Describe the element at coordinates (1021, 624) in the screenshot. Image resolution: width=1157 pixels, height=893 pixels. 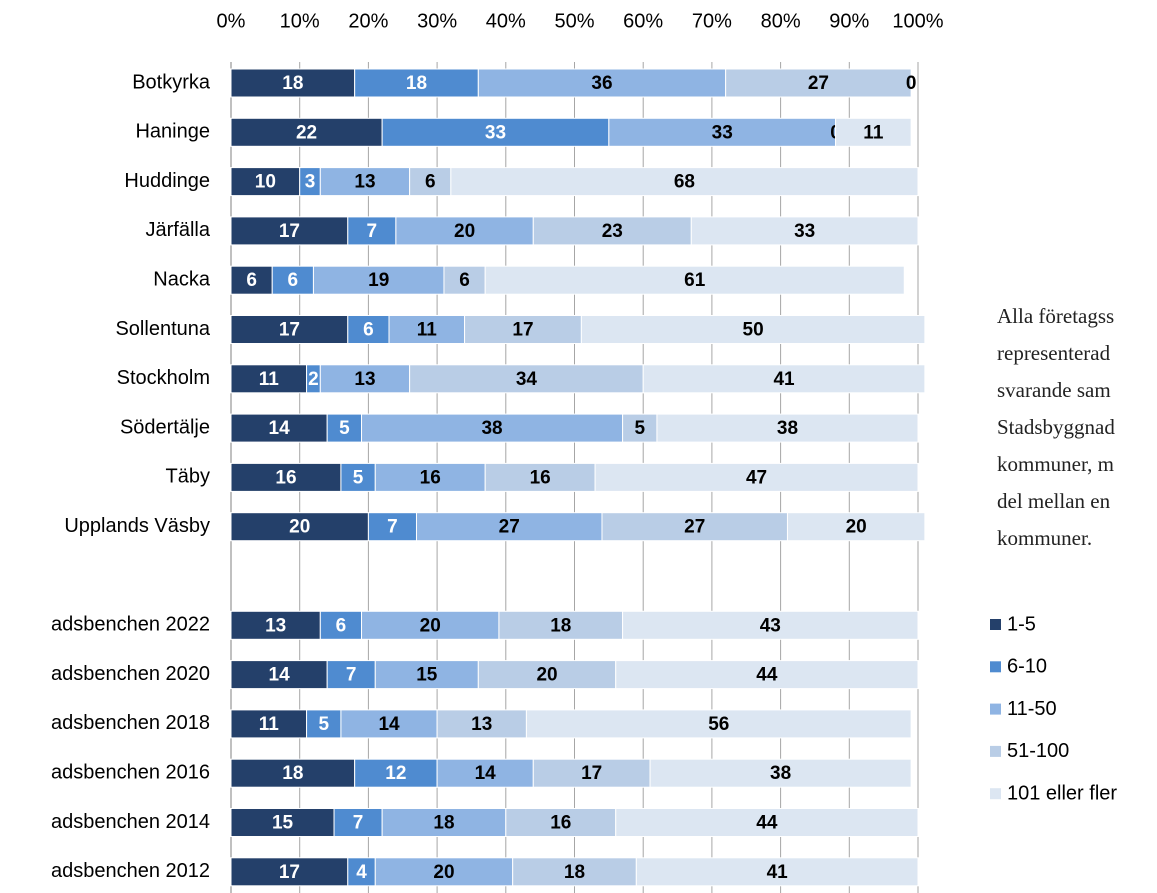
I see `legend-label: 1-5` at that location.